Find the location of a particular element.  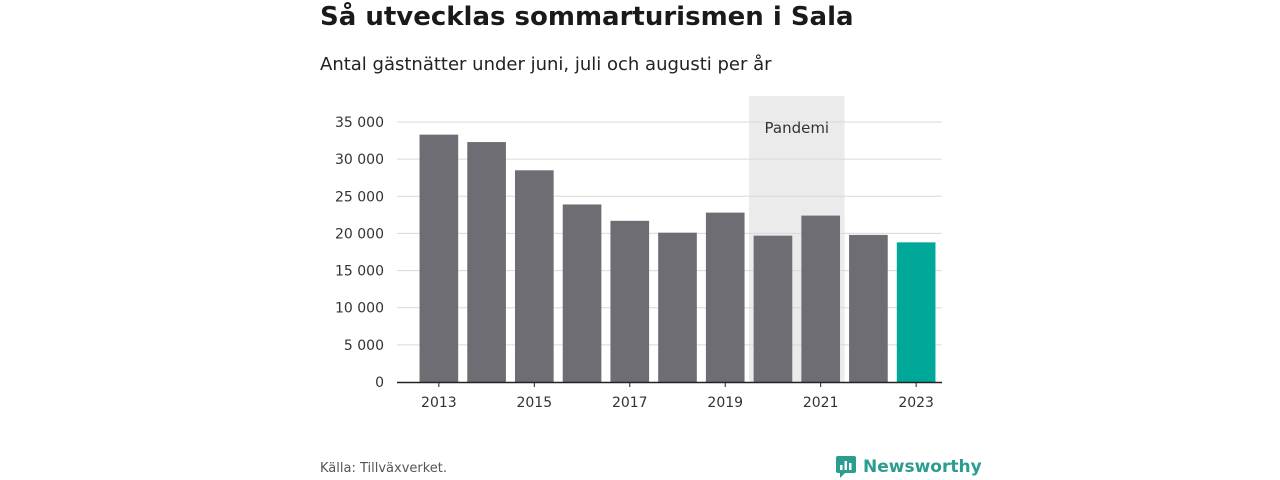

y-tick-label: 35 000 is located at coordinates (359, 123).